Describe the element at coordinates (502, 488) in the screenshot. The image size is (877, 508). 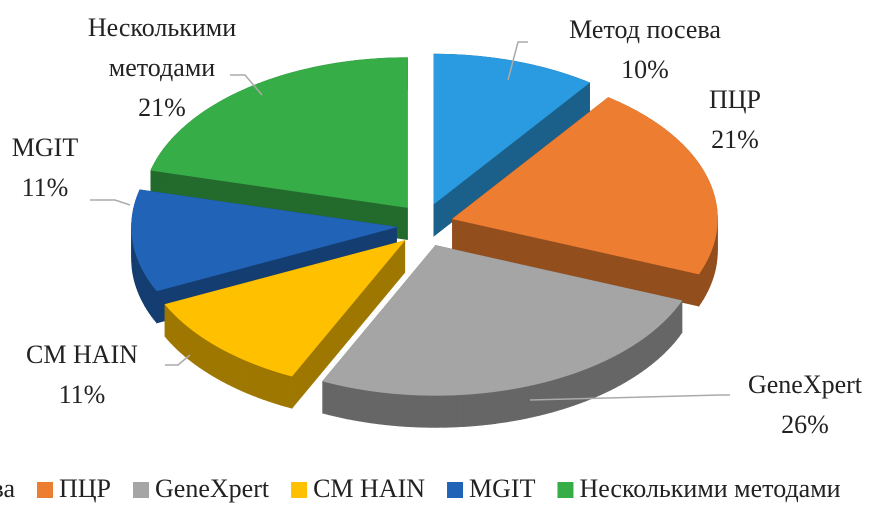
I see `legend-label: MGIT` at that location.